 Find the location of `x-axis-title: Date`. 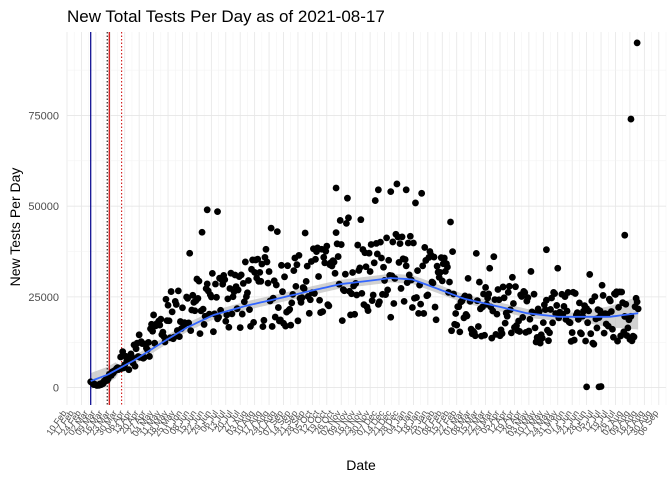

x-axis-title: Date is located at coordinates (361, 465).